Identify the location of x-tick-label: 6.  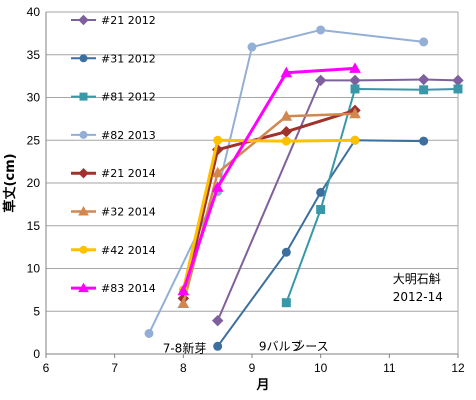
(46, 368).